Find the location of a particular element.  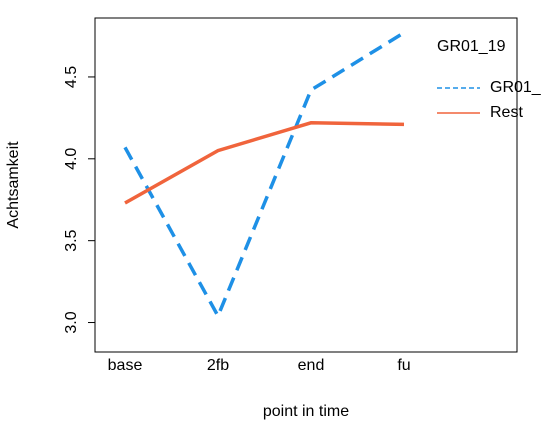

y-axis-label: Achtsamkeit is located at coordinates (13, 185).